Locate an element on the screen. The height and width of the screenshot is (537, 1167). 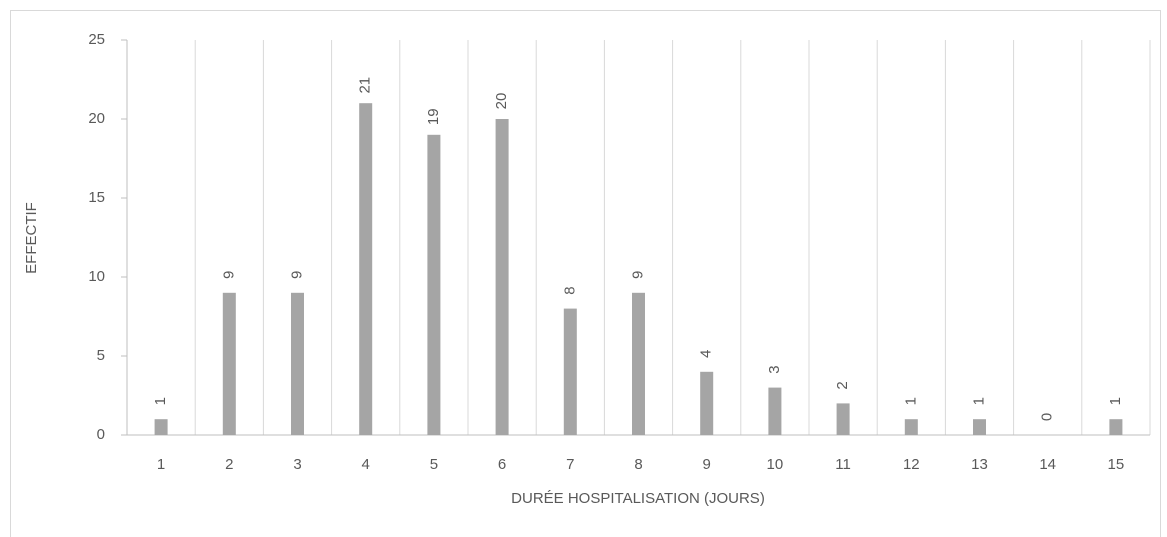
data-label: 8 is located at coordinates (569, 290).